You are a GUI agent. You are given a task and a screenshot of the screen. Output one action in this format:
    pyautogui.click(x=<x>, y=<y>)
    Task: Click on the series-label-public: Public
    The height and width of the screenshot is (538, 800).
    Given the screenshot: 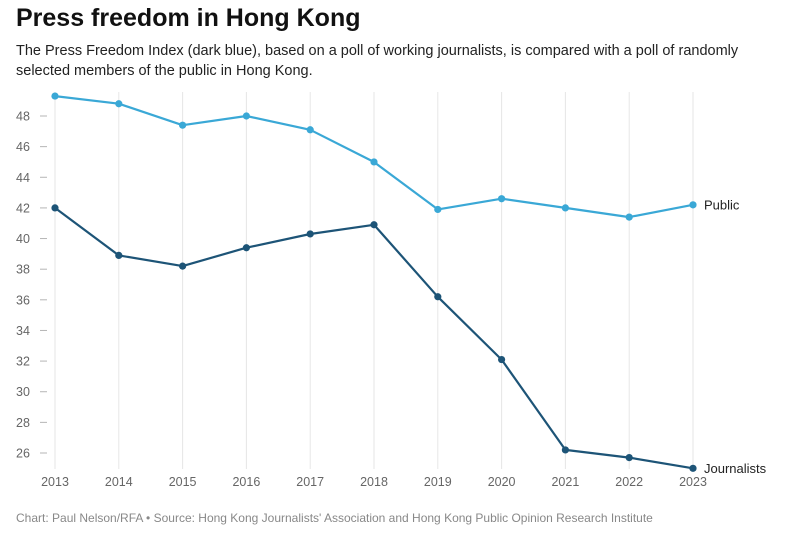 What is the action you would take?
    pyautogui.click(x=722, y=204)
    